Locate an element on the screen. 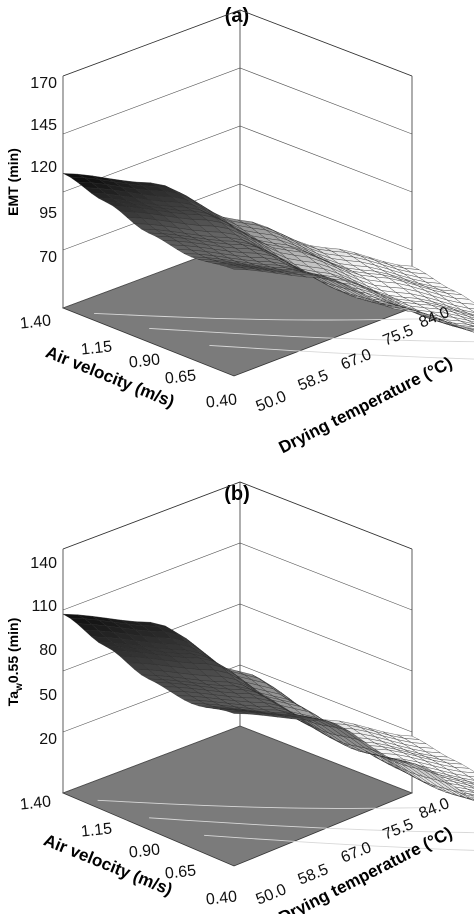 The width and height of the screenshot is (474, 914). panel-b-z-axis-label: Taw0.55 (min) is located at coordinates (15, 662).